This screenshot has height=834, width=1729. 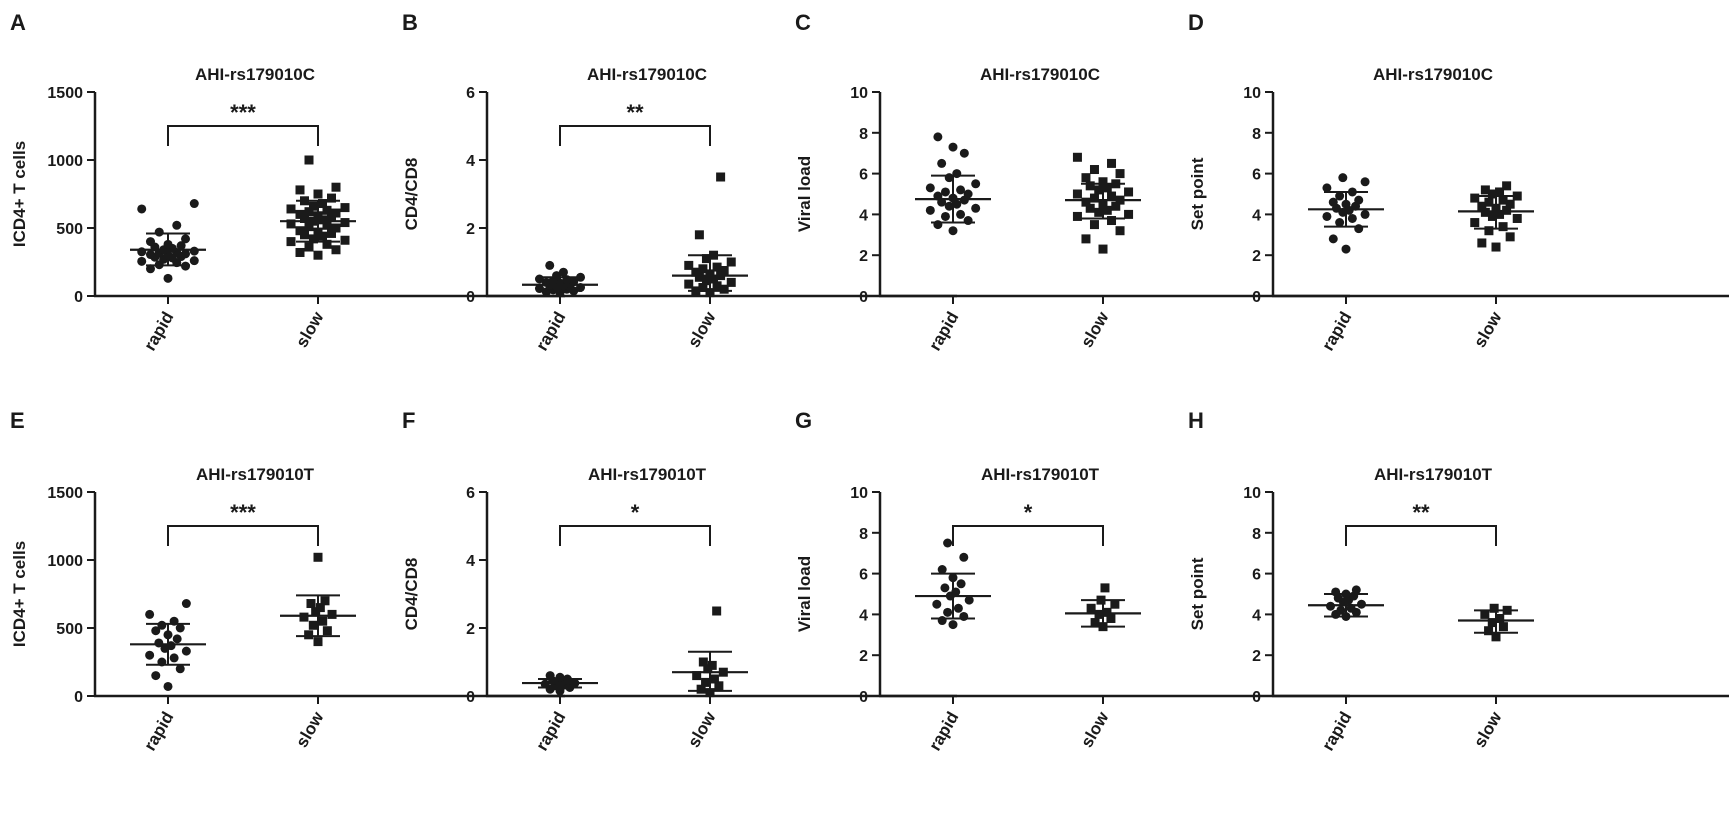 I want to click on panel-c: C AHI-rs179010C Viral load 0 2 4 6 8 10 rapid slow, so click(x=1072, y=182).